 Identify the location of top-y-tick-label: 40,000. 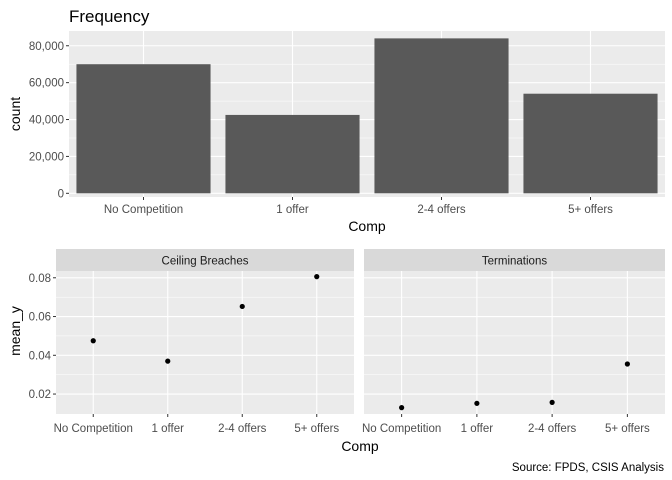
(46, 121).